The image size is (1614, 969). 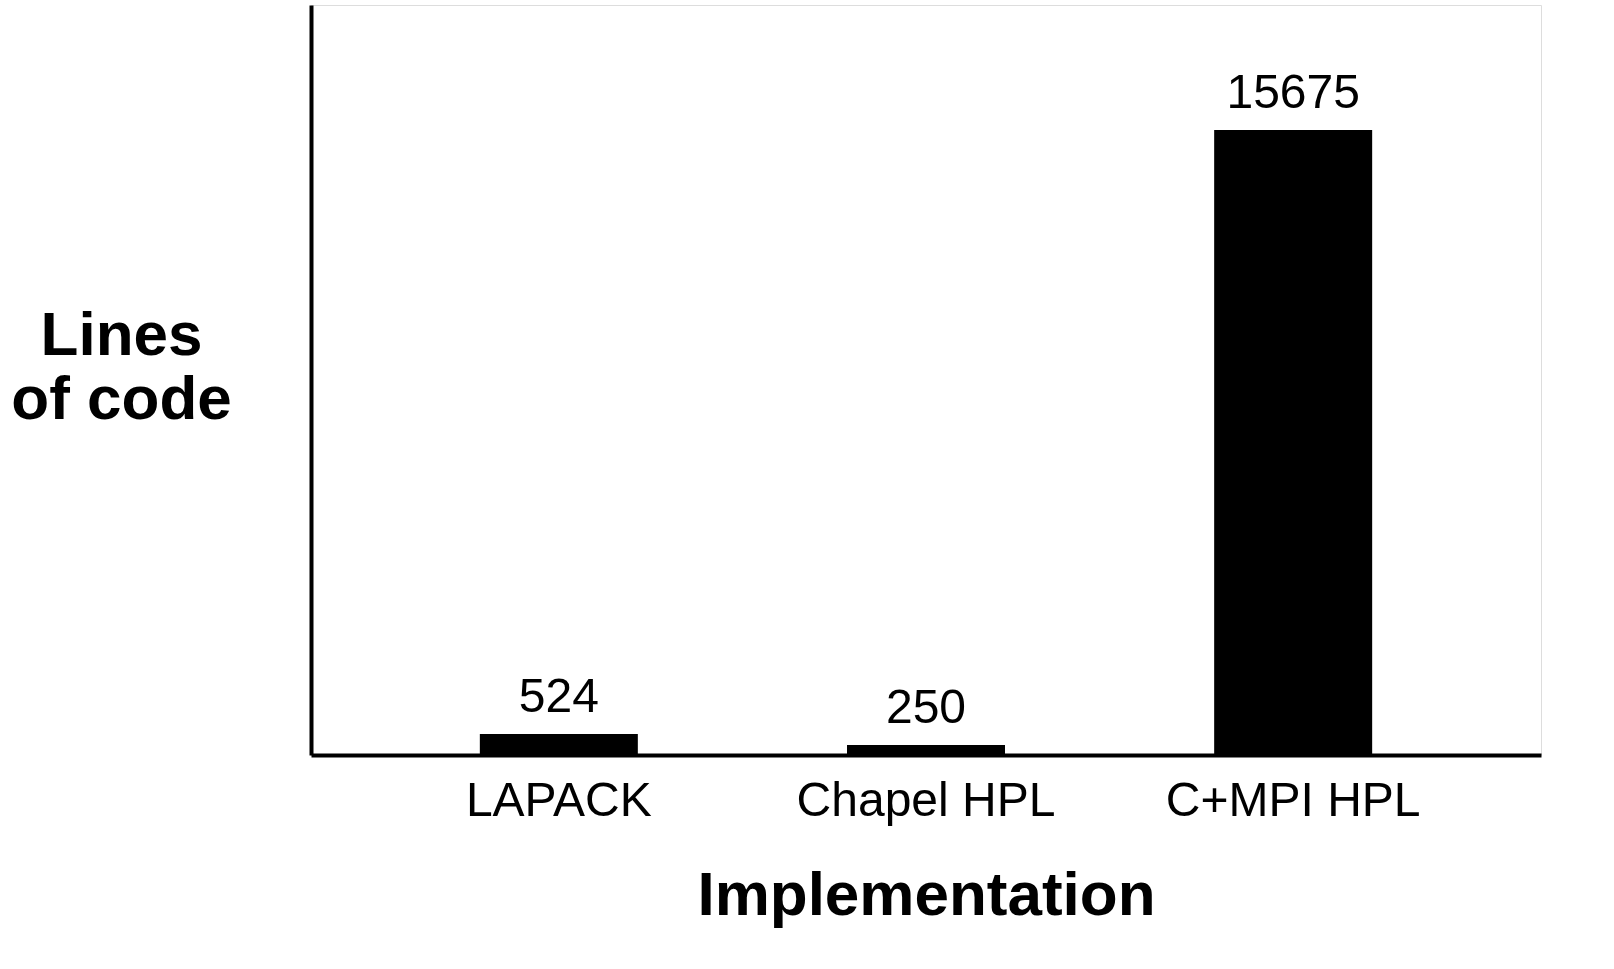 What do you see at coordinates (558, 799) in the screenshot?
I see `x-tick-label: LAPACK` at bounding box center [558, 799].